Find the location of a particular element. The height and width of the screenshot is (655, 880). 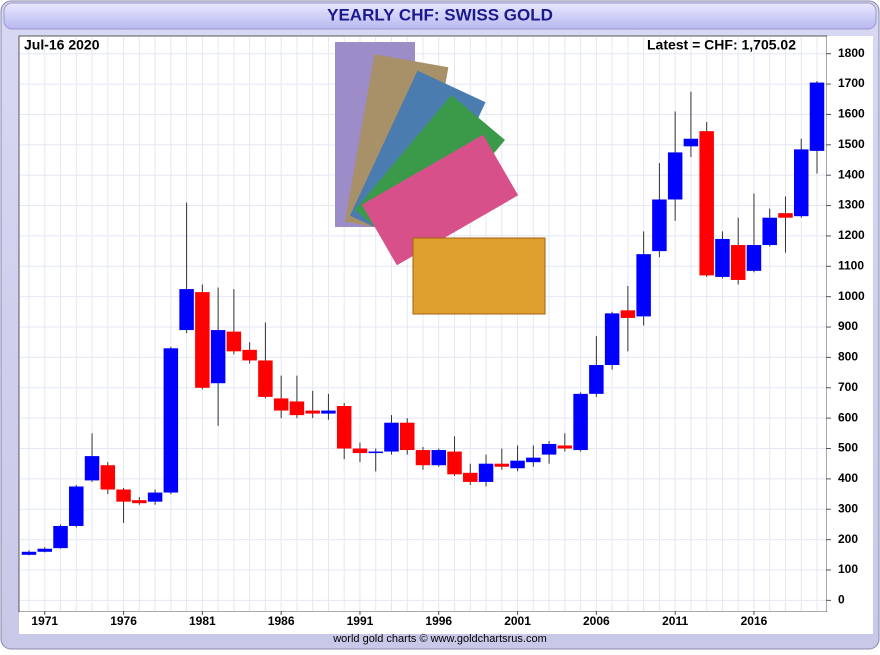

banknotes is located at coordinates (440, 178).